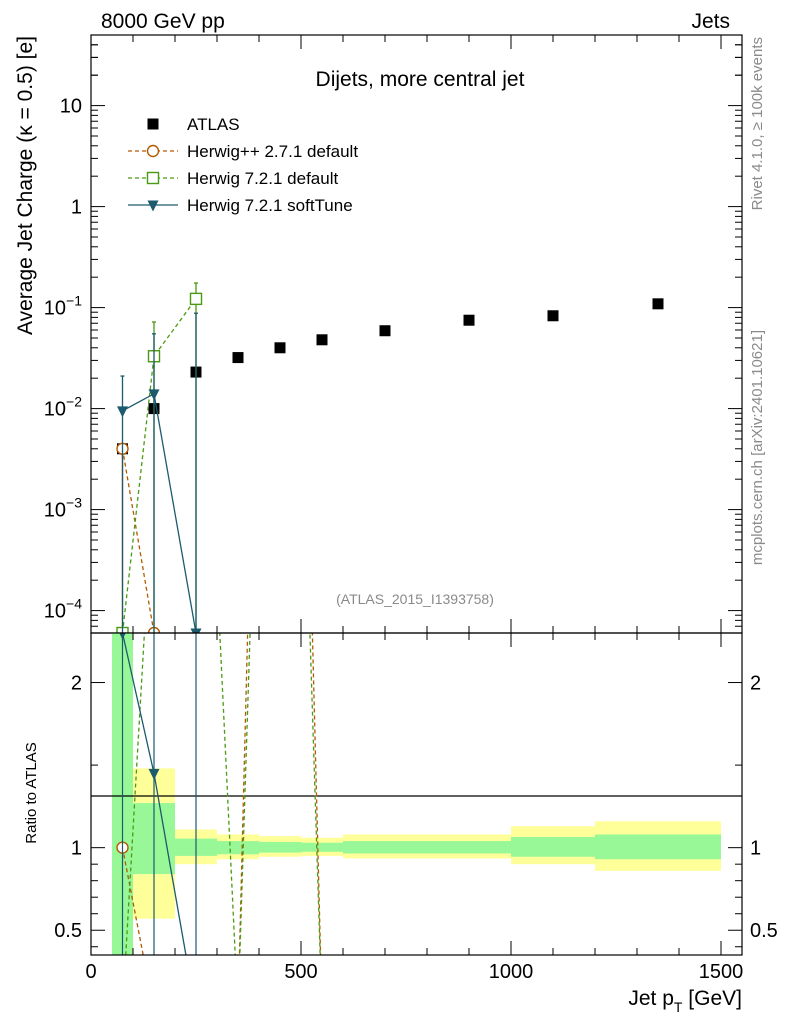 This screenshot has width=786, height=1024. What do you see at coordinates (74, 604) in the screenshot?
I see `y-tick-label-exponent: −4` at bounding box center [74, 604].